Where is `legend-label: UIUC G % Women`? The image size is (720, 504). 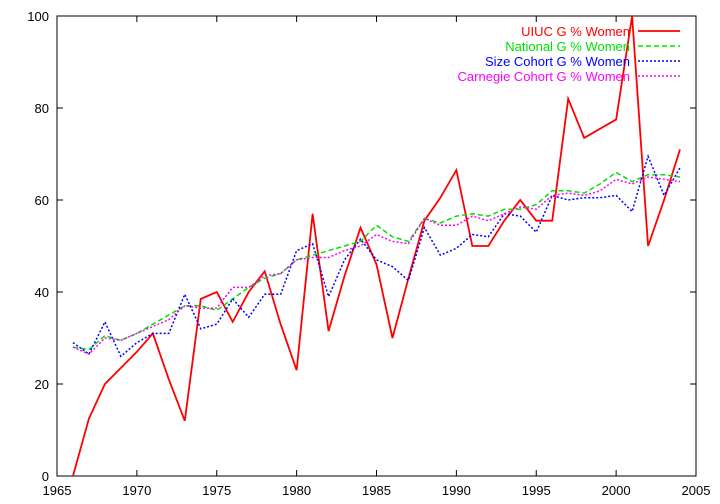
legend-label: UIUC G % Women is located at coordinates (575, 31).